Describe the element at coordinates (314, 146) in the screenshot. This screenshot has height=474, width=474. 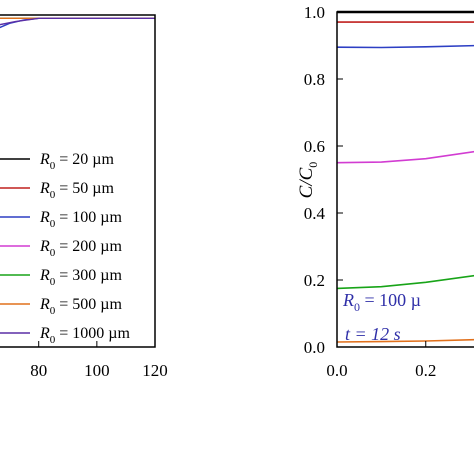
I see `right-y-tick-label-4: 0.6` at that location.